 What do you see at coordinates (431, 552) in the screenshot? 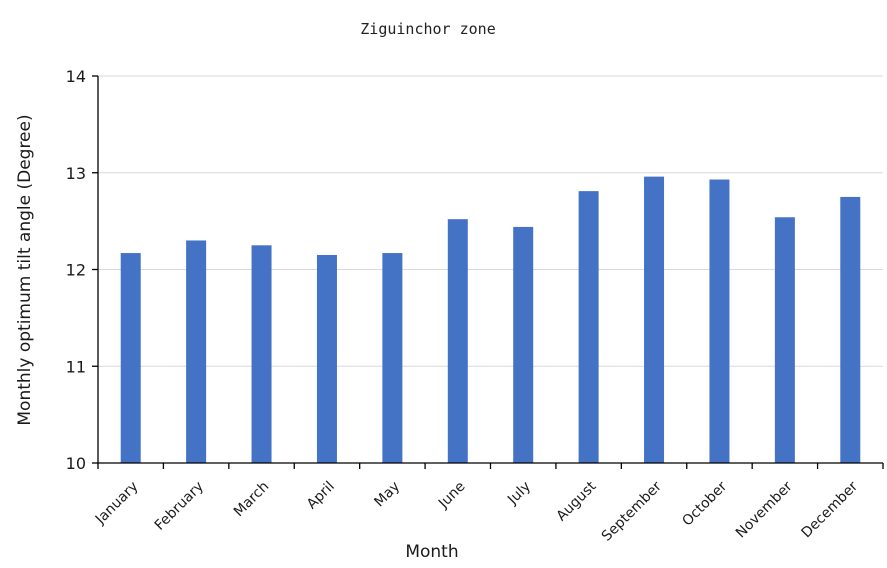
I see `x-axis-title: Month` at bounding box center [431, 552].